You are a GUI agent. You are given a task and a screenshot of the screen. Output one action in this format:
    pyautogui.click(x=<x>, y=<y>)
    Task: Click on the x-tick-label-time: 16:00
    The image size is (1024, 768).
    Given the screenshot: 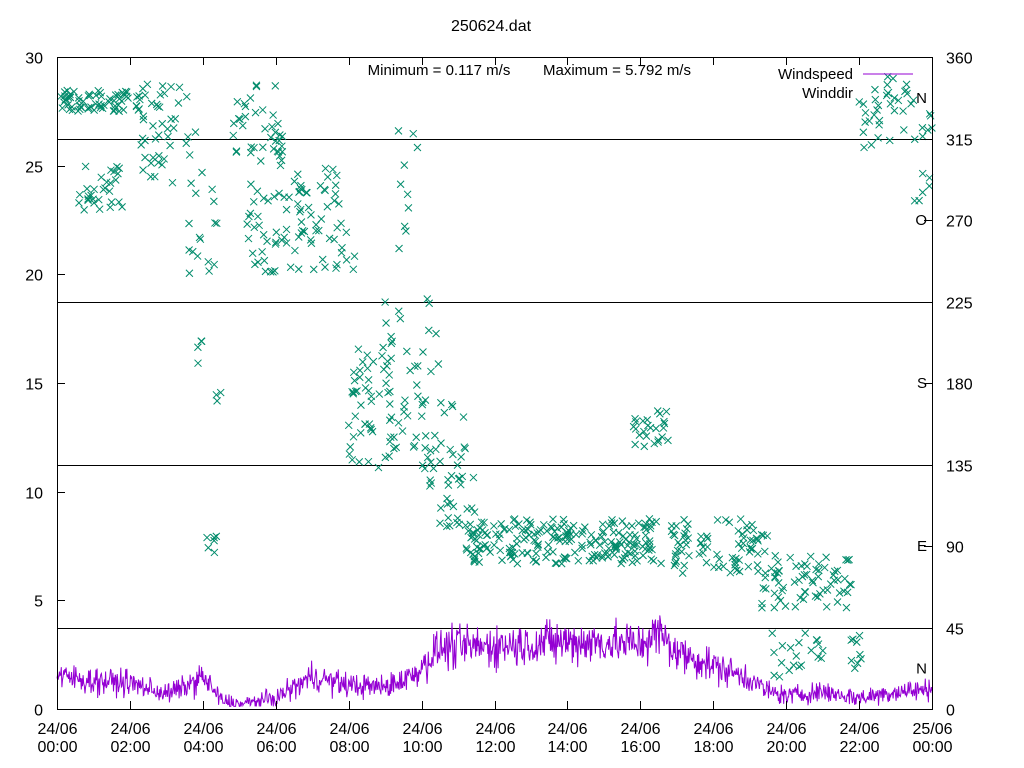 What is the action you would take?
    pyautogui.click(x=640, y=747)
    